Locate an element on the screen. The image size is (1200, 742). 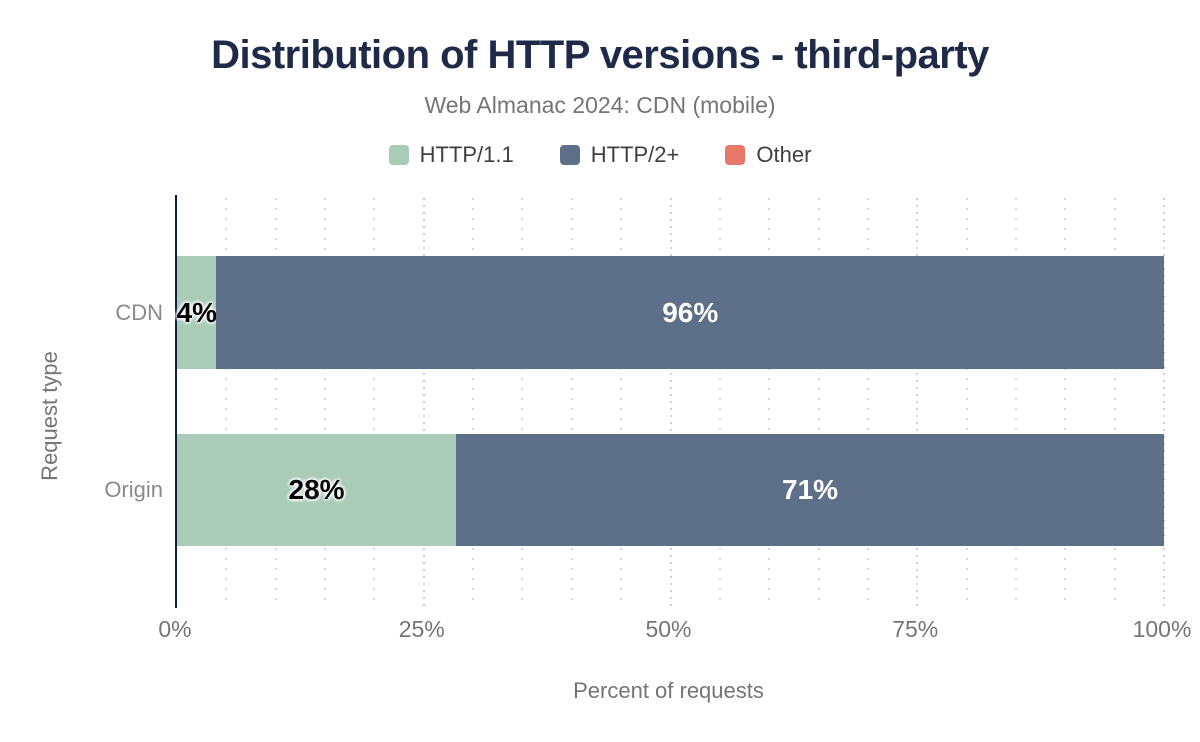
legend-label: Other is located at coordinates (784, 154).